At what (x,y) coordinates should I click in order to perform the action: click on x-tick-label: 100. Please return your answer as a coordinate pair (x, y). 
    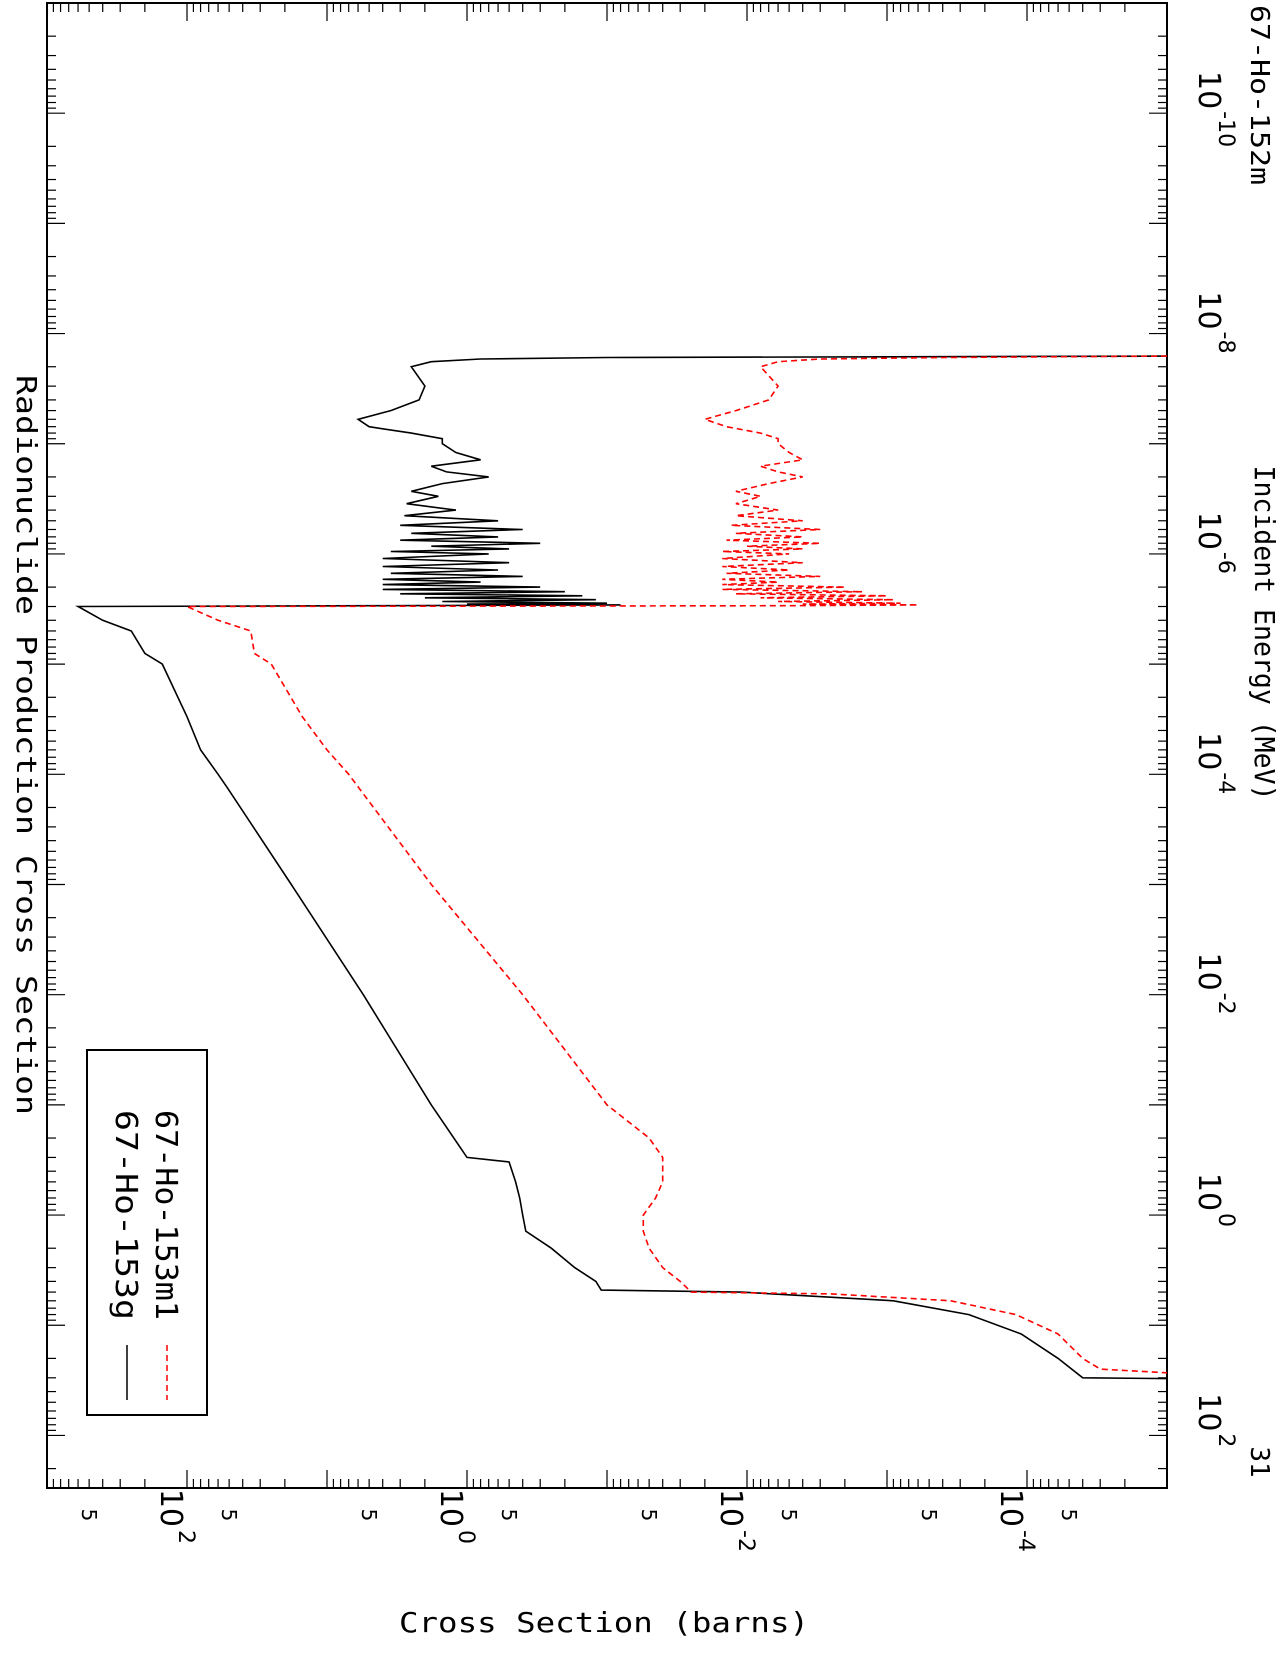
    Looking at the image, I should click on (1214, 1200).